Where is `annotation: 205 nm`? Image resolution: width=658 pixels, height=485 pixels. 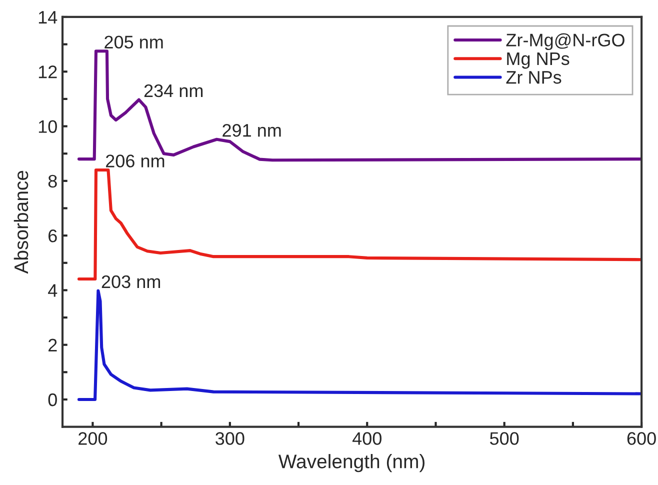
annotation: 205 nm is located at coordinates (133, 42).